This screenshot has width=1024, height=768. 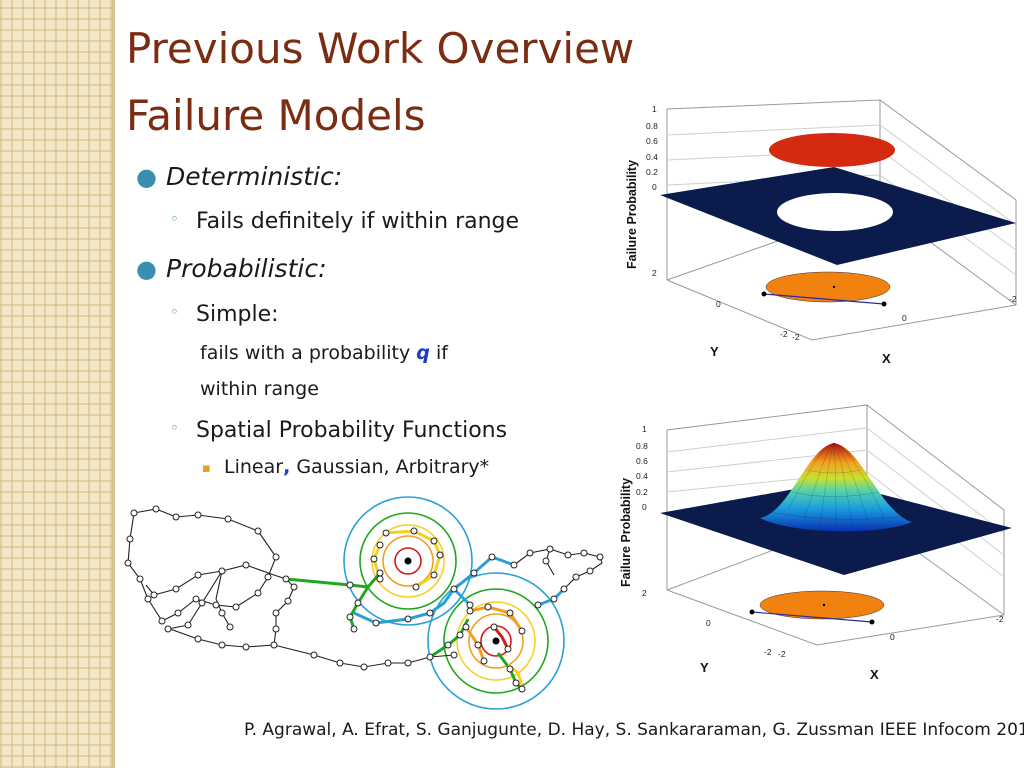 What do you see at coordinates (237, 314) in the screenshot?
I see `bullet-simple: Simple:` at bounding box center [237, 314].